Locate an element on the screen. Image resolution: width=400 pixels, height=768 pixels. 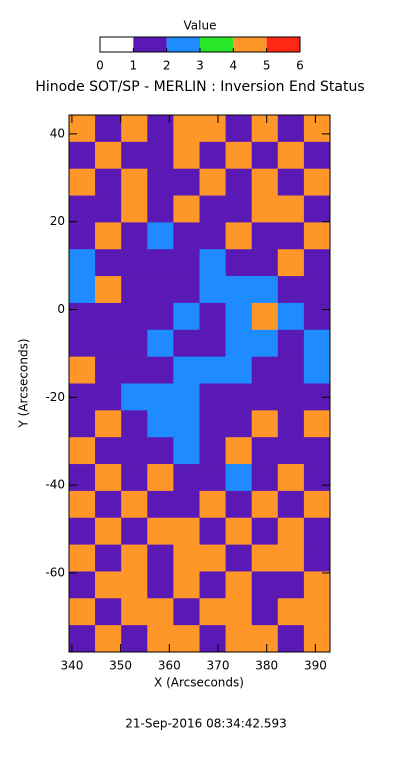
colorbar-tick-label: 6 is located at coordinates (300, 66).